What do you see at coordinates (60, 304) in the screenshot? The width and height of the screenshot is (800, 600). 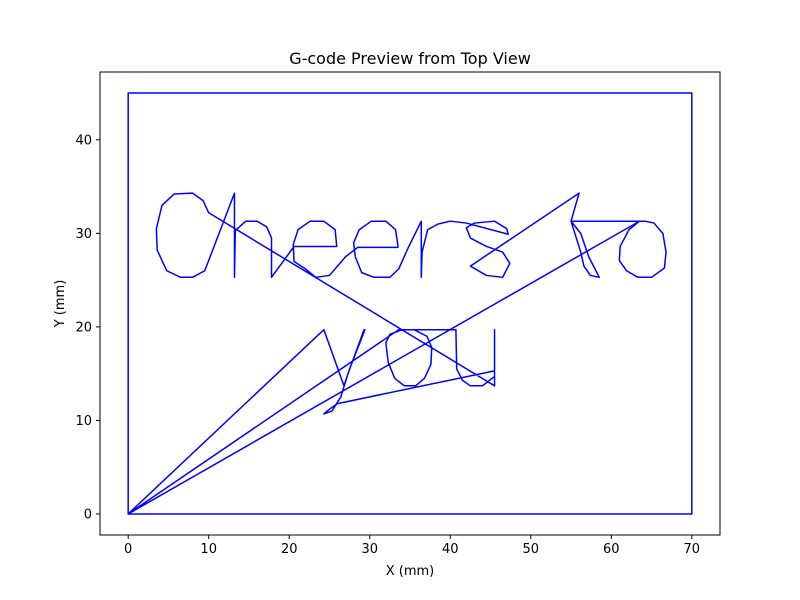 I see `y-axis-label: Y (mm)` at bounding box center [60, 304].